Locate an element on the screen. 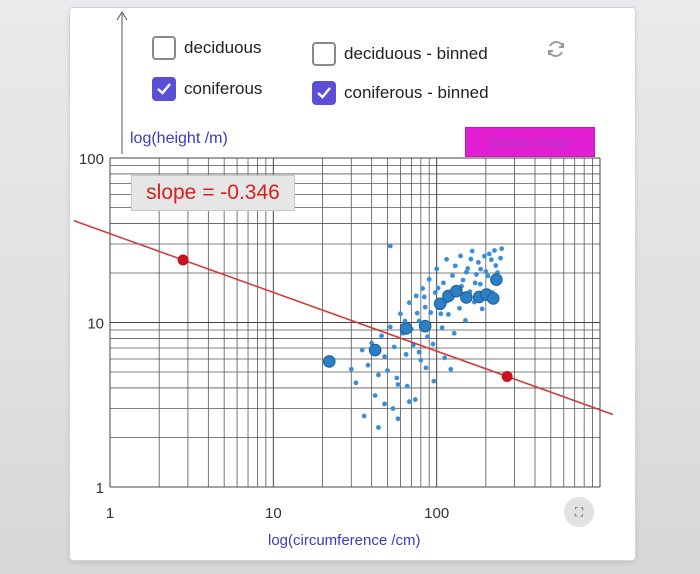  x-tick-label: 100 is located at coordinates (436, 513).